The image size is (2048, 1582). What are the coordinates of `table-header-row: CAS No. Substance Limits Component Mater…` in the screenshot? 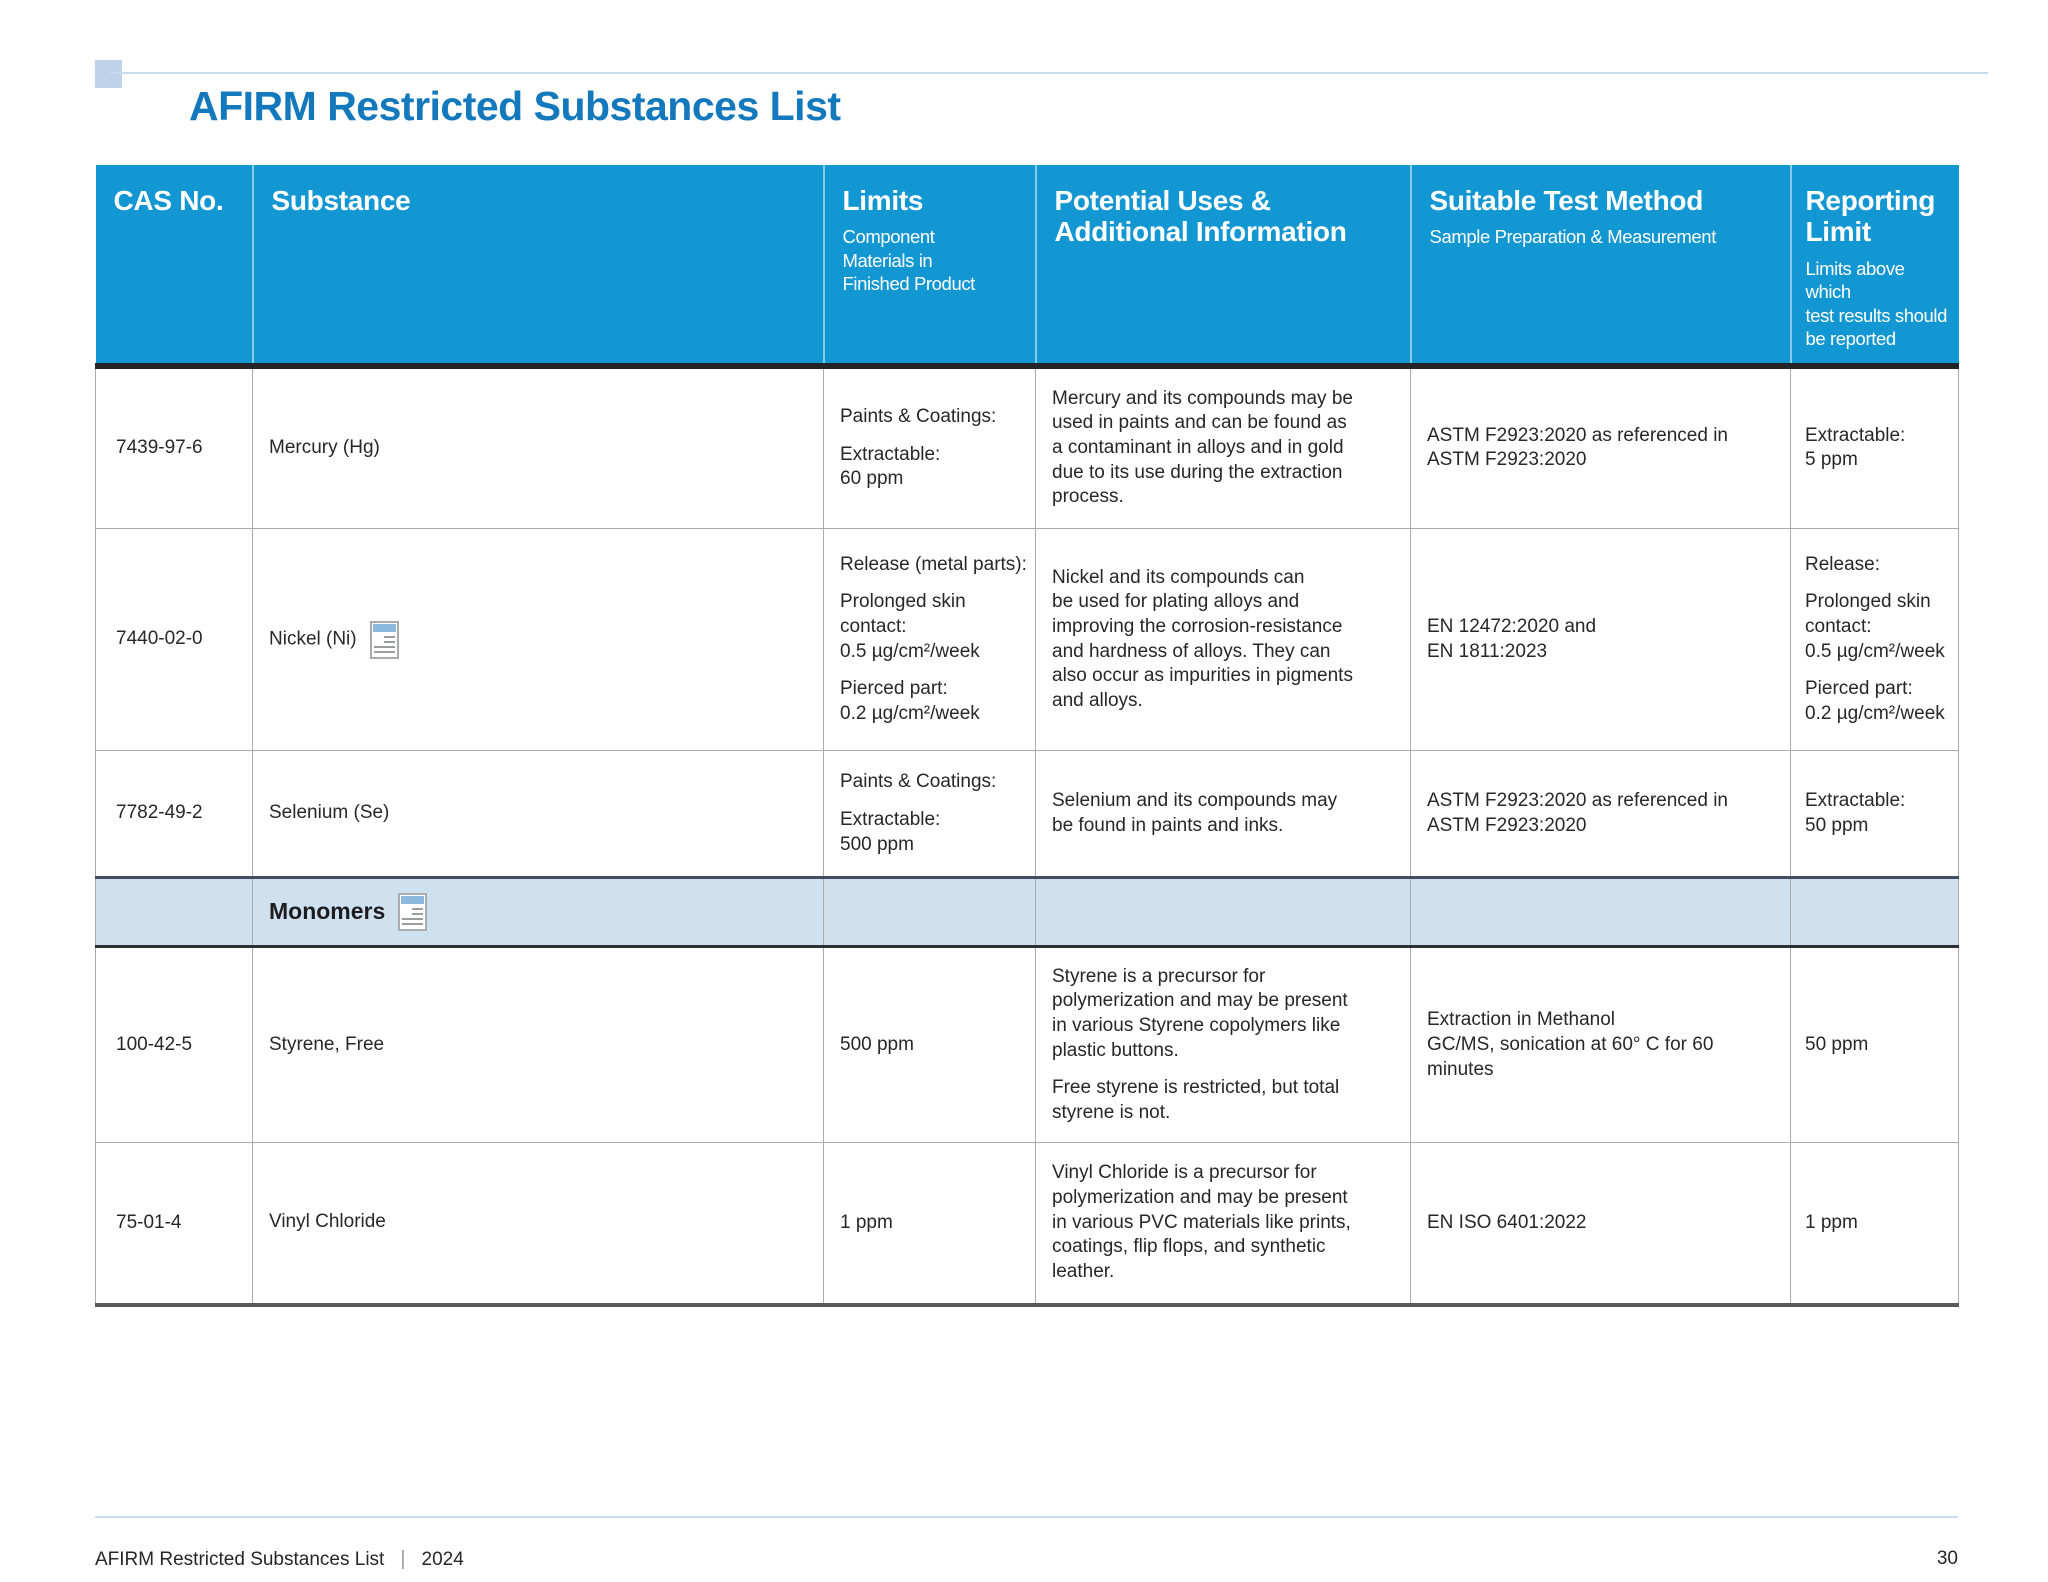 It's located at (1027, 267).